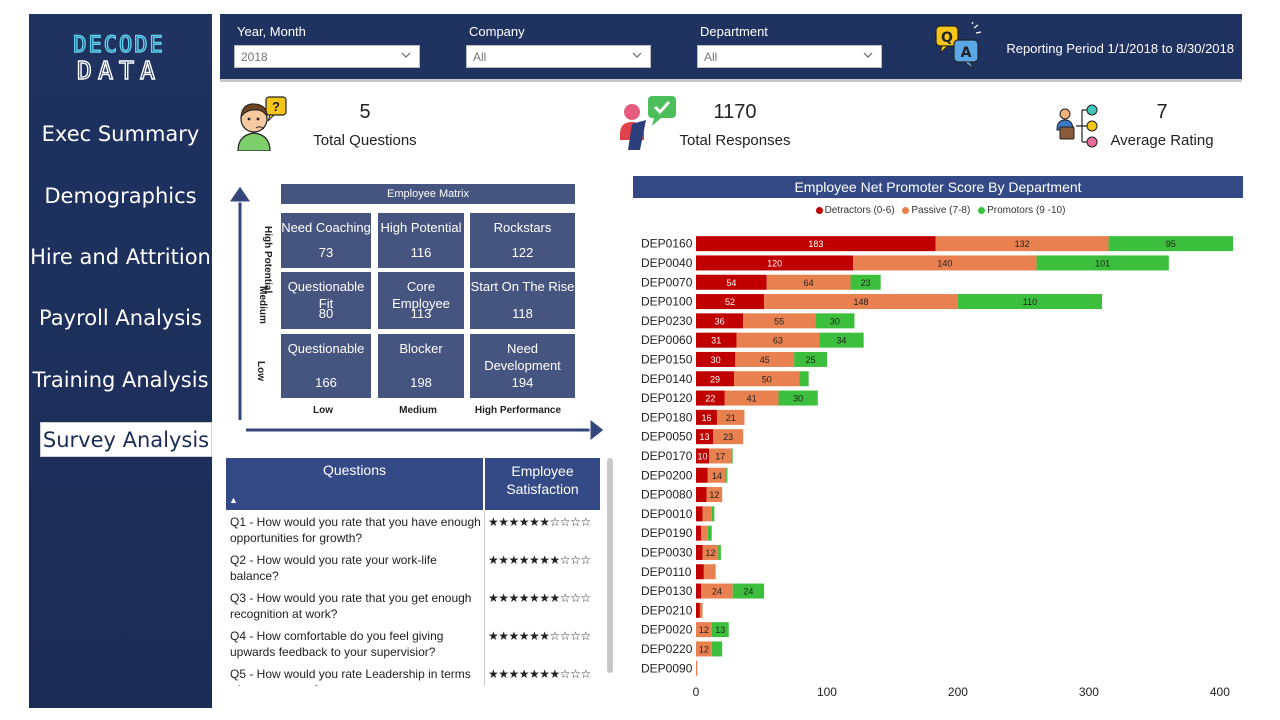  Describe the element at coordinates (667, 591) in the screenshot. I see `category-label: DEP0130` at that location.